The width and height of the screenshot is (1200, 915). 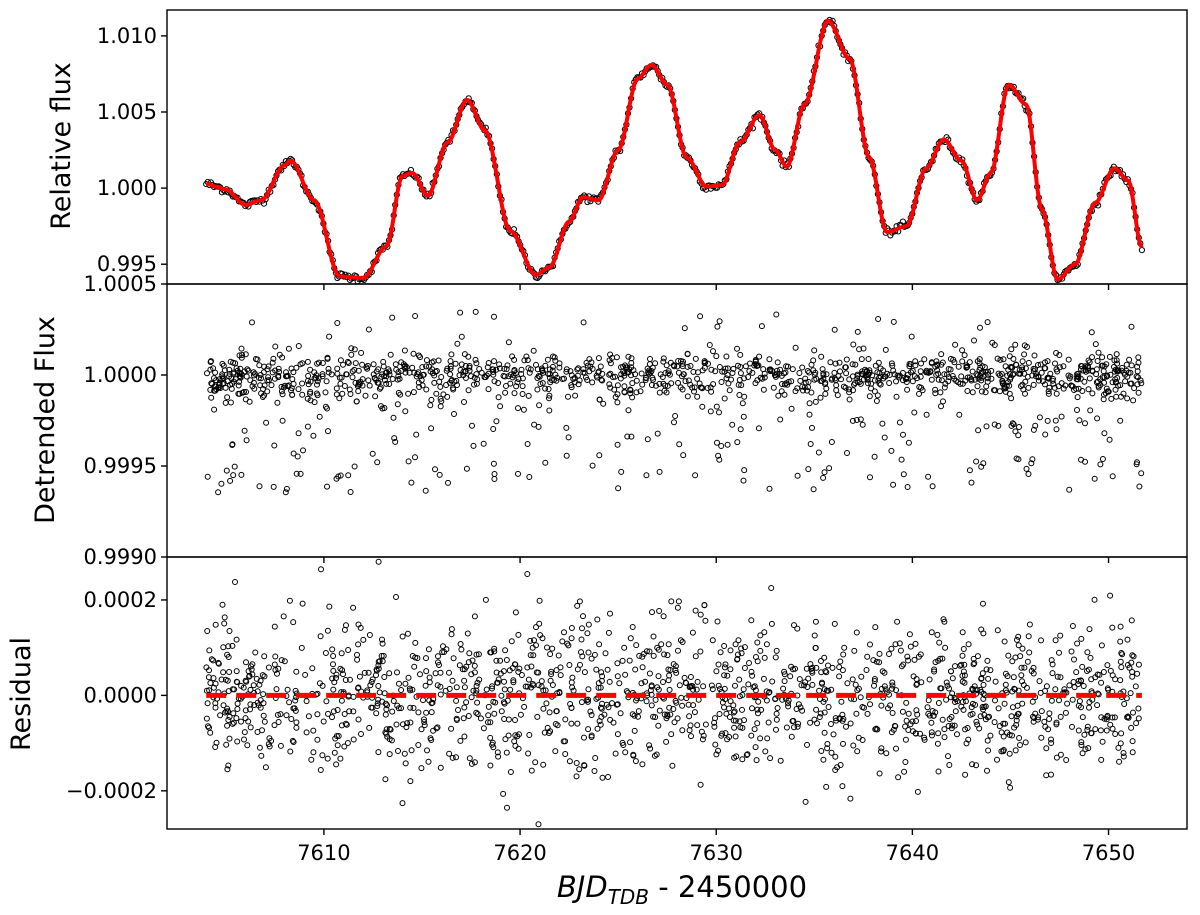 I want to click on x-axis-label: BJDTDB - 2450000, so click(x=682, y=889).